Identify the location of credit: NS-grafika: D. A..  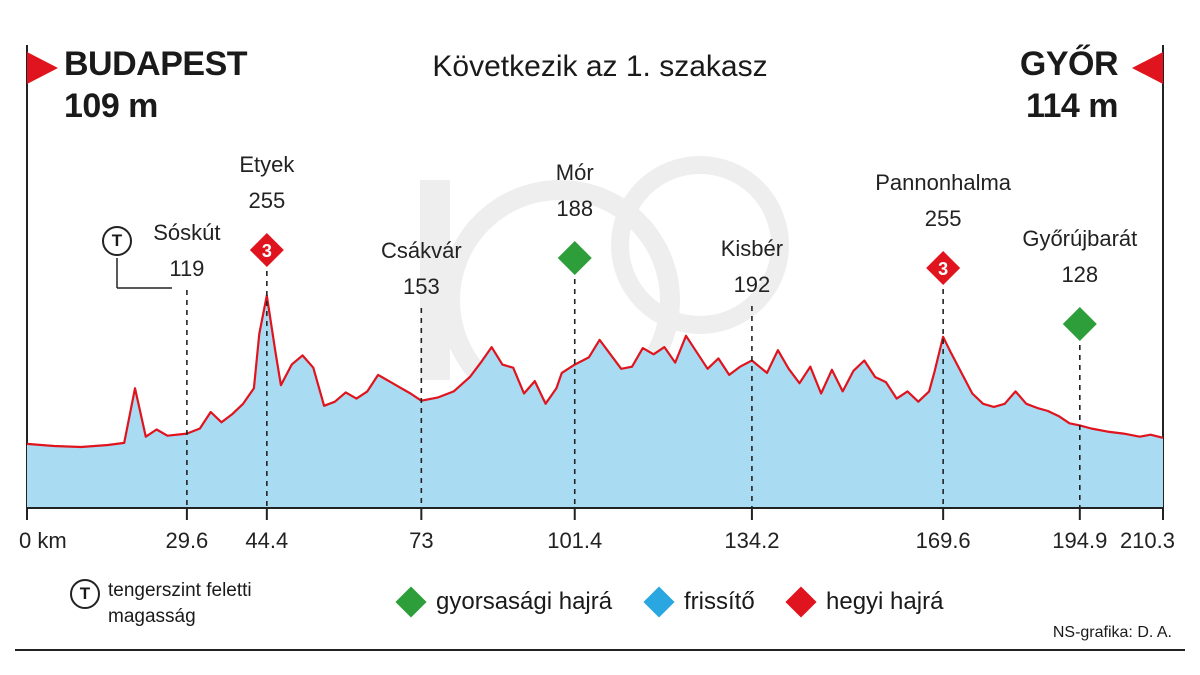
(1112, 632).